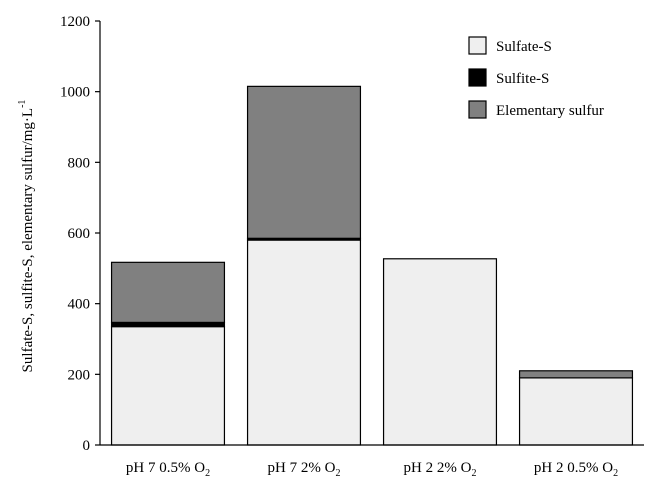 The width and height of the screenshot is (656, 481). I want to click on y-tick-label: 600, so click(79, 234).